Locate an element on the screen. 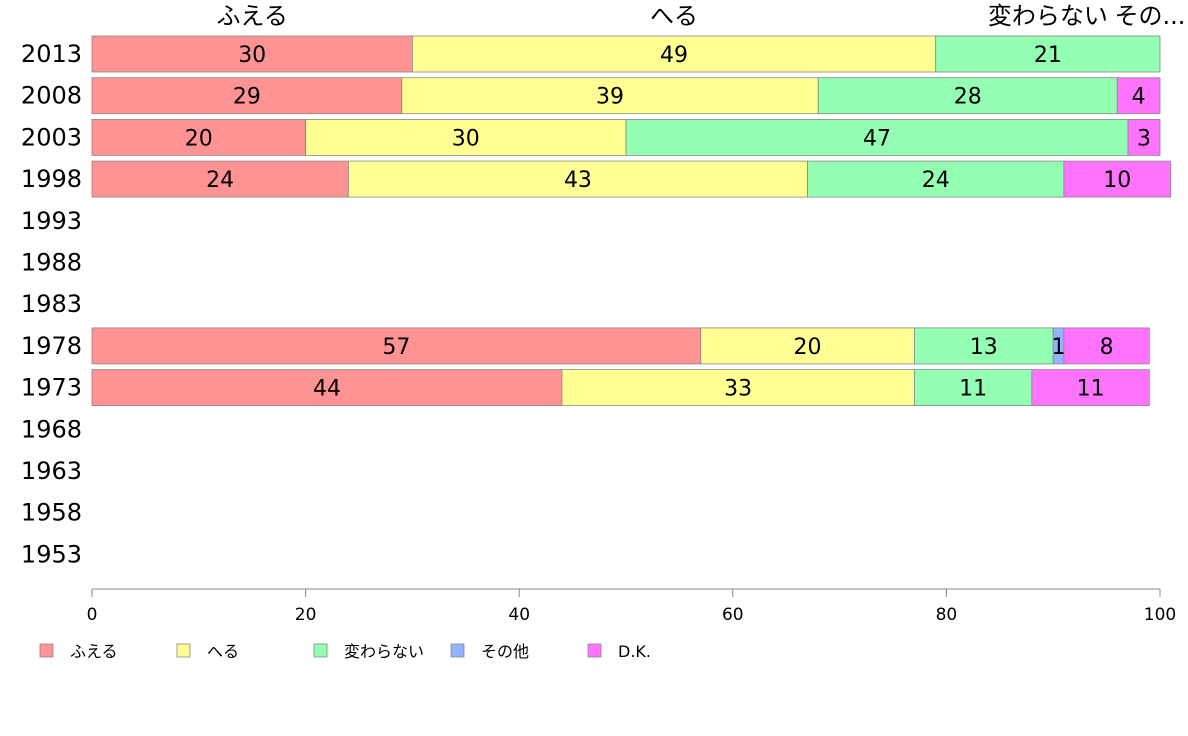 The width and height of the screenshot is (1188, 736). column-label: ふえる is located at coordinates (252, 16).